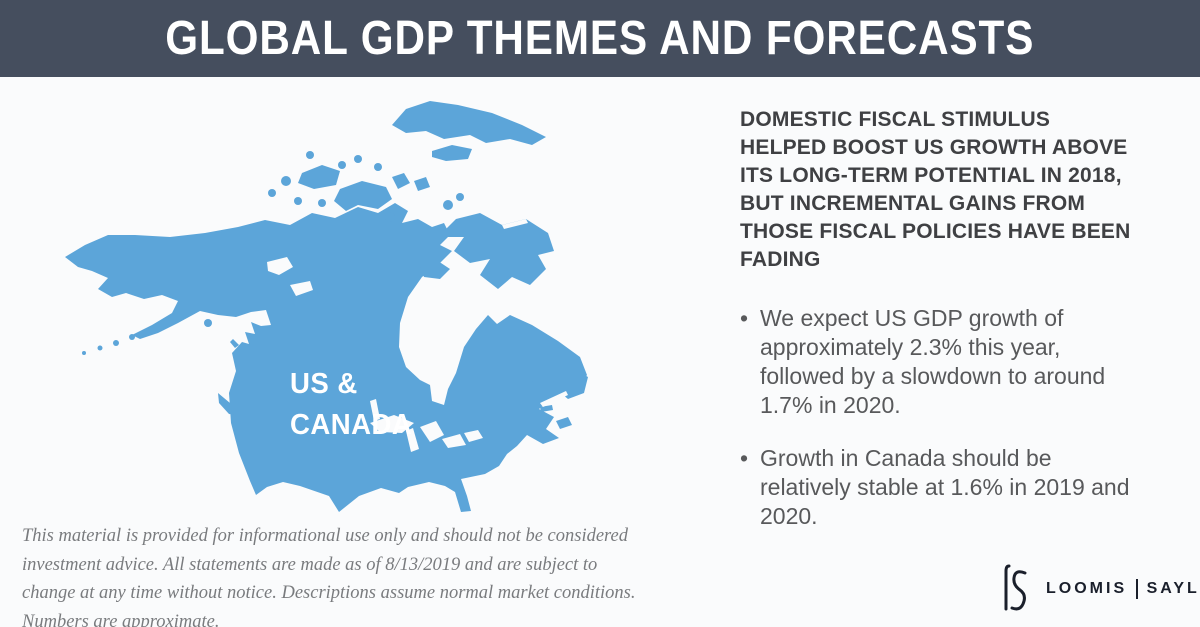  Describe the element at coordinates (411, 195) in the screenshot. I see `arctic-islands` at that location.